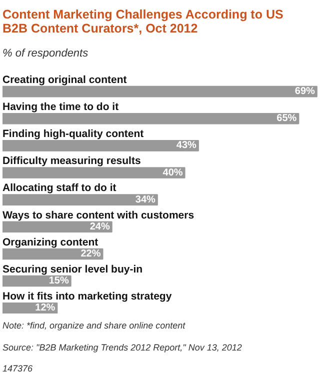  Describe the element at coordinates (94, 325) in the screenshot. I see `text: Note: *find, organize and share online content` at that location.